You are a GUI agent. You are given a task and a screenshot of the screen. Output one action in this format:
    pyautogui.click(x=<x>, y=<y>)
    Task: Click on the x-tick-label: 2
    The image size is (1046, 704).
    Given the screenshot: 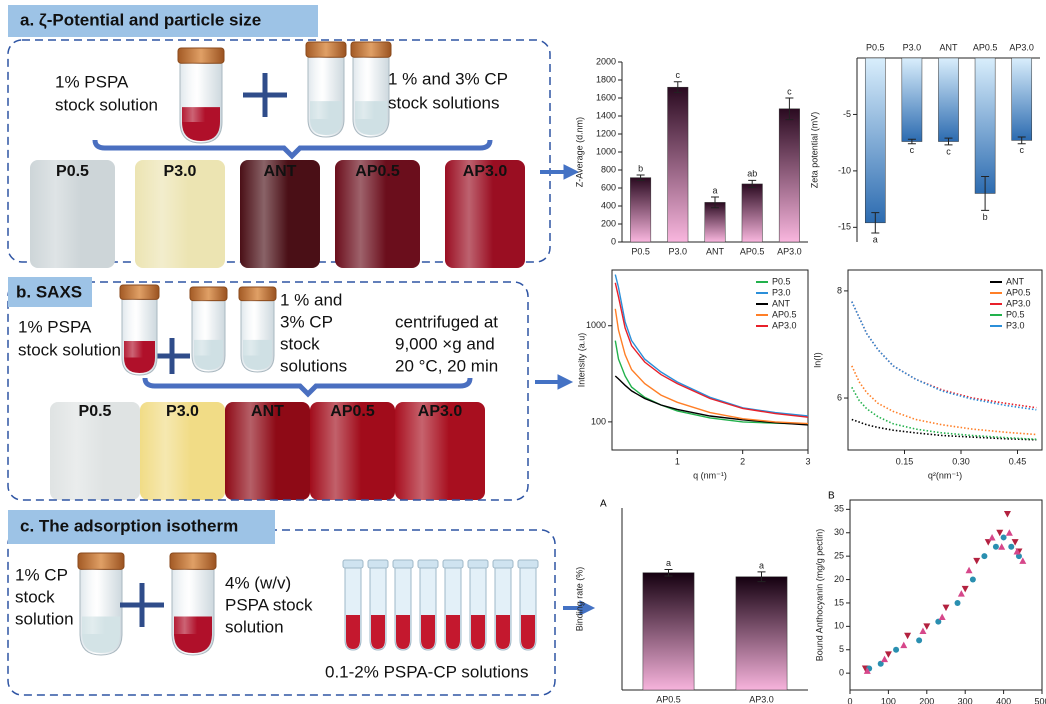 What is the action you would take?
    pyautogui.click(x=742, y=461)
    